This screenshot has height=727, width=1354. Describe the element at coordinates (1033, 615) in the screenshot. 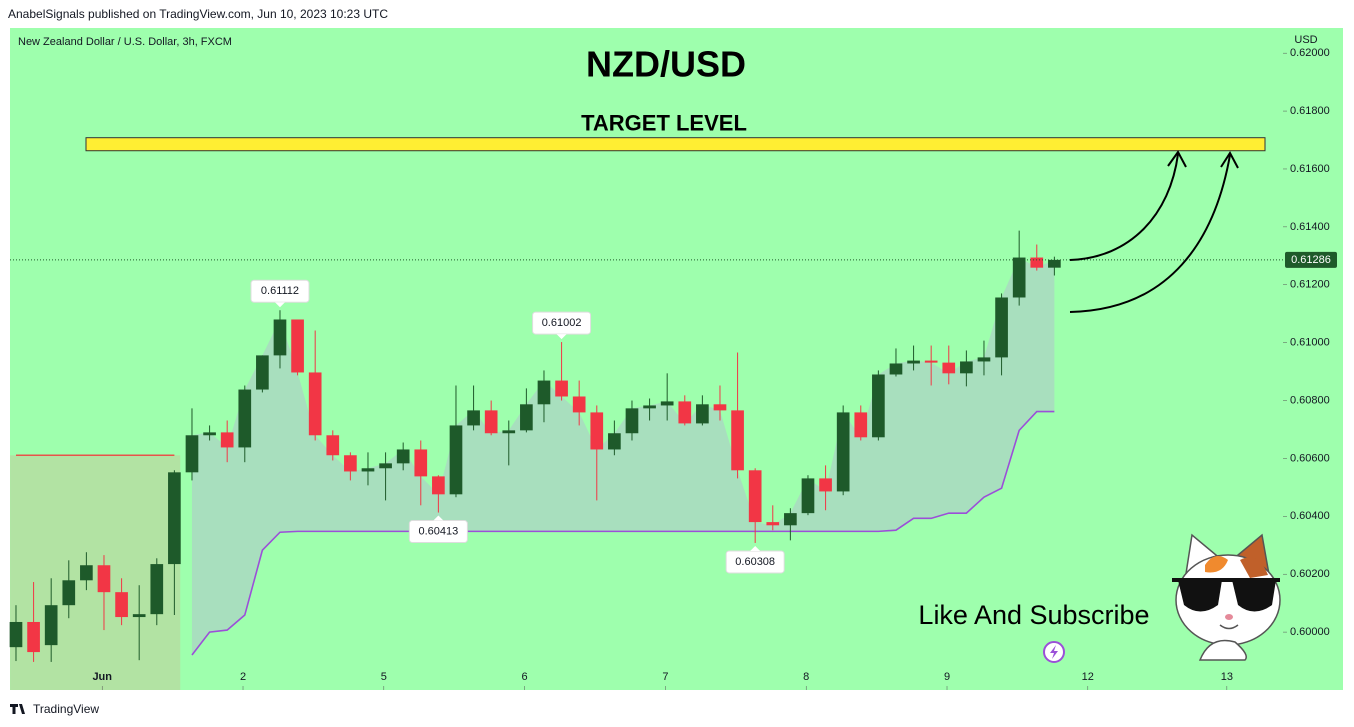

I see `call-to-action: Like And Subscribe` at that location.